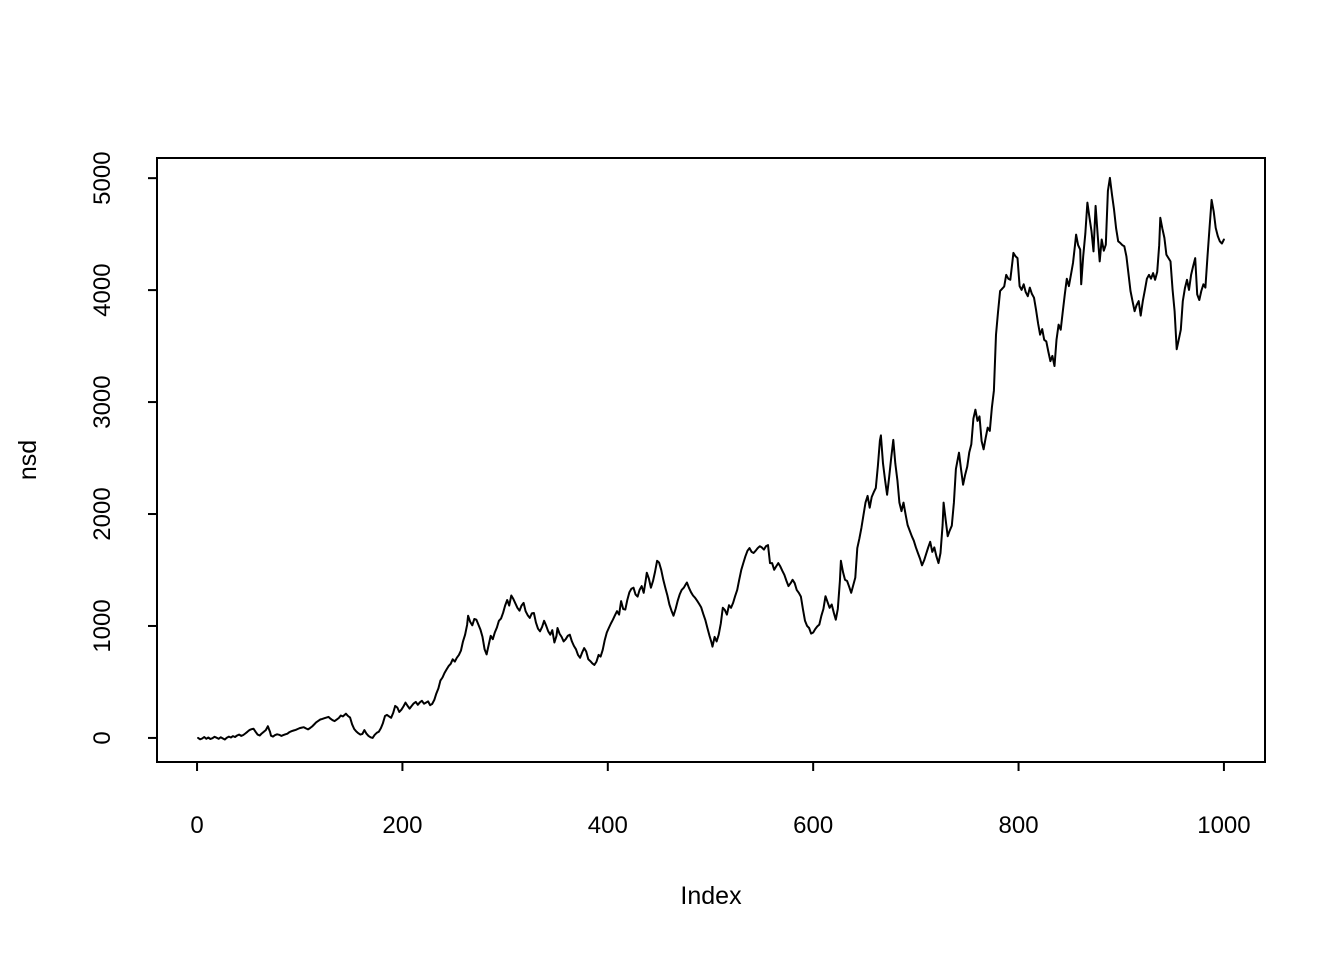  Describe the element at coordinates (196, 825) in the screenshot. I see `x-tick-label: 0` at that location.